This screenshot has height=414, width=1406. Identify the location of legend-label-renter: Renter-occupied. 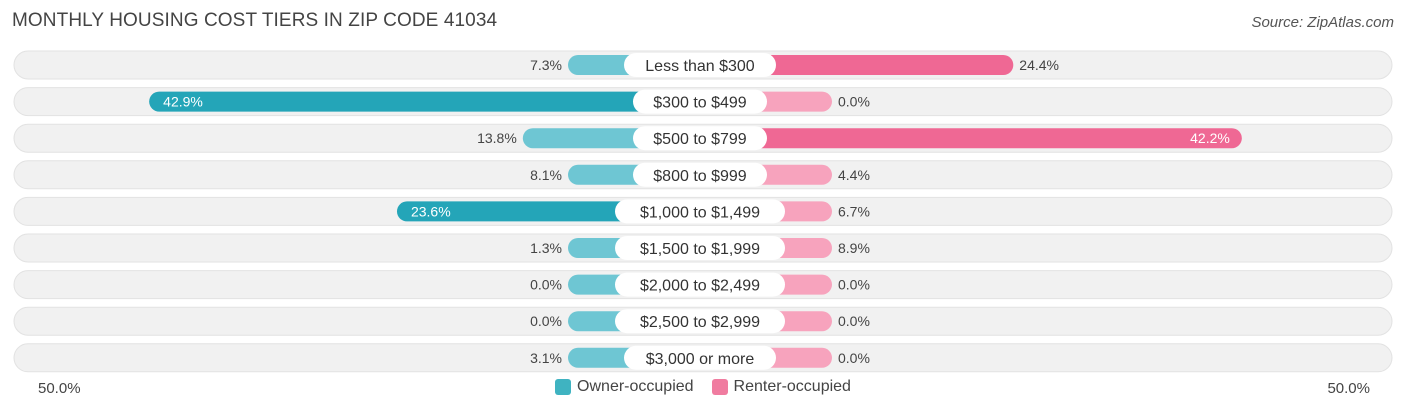
(792, 386).